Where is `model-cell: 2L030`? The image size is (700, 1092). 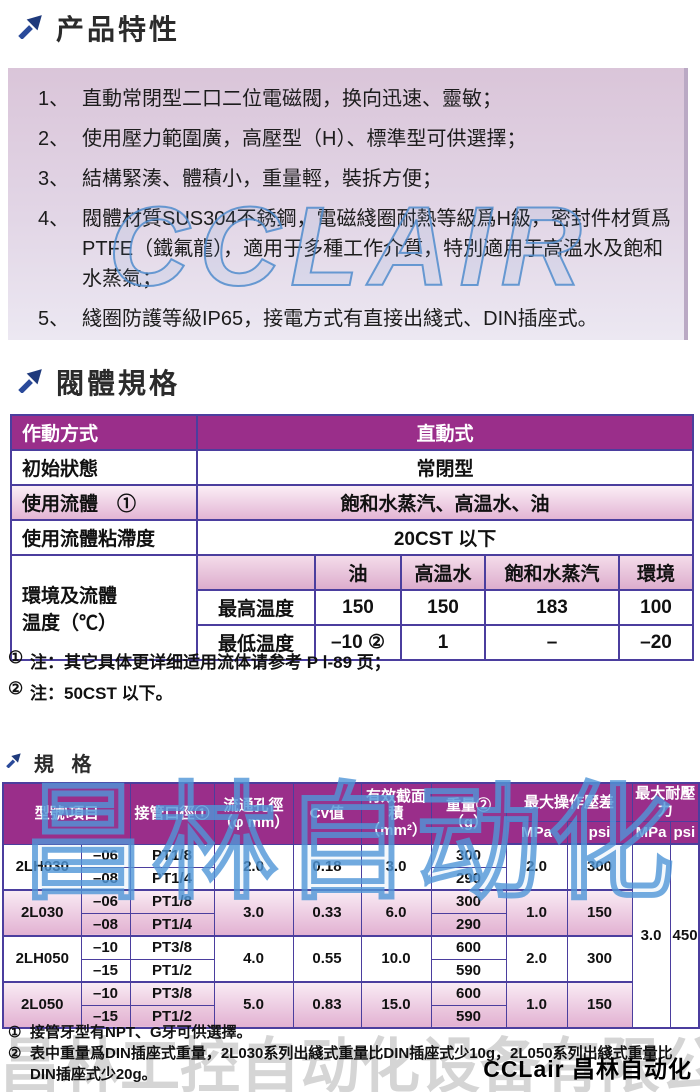
model-cell: 2L030 is located at coordinates (42, 913).